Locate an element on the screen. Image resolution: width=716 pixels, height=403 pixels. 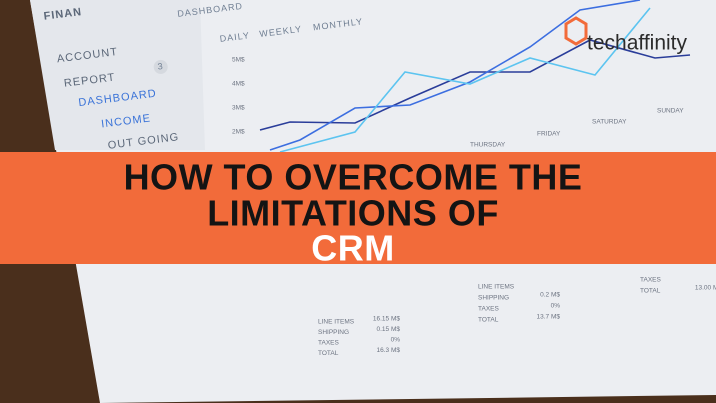
headline-line: LIMITATIONS OF is located at coordinates (353, 213).